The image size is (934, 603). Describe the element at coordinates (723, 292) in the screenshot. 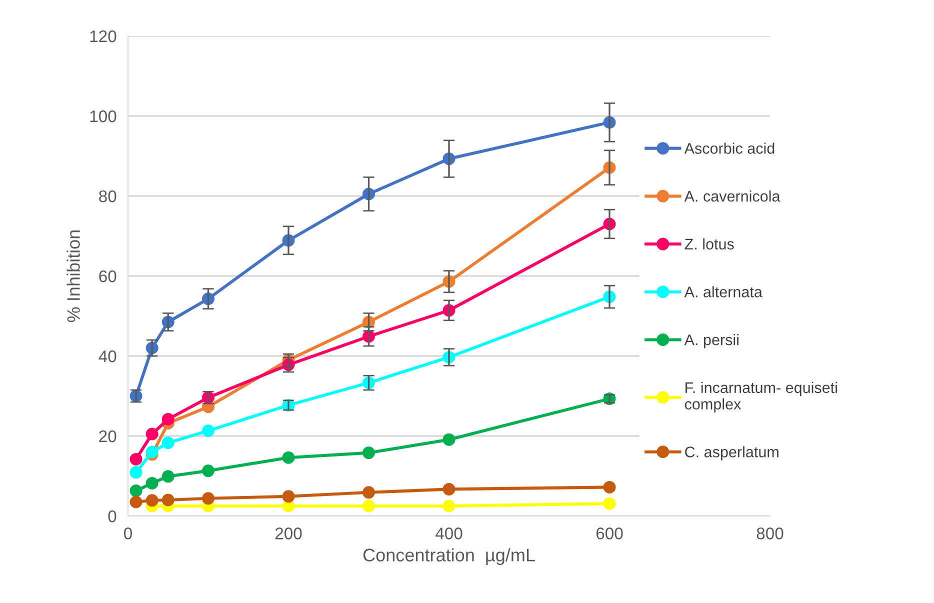

I see `legend-label: A. alternata` at that location.